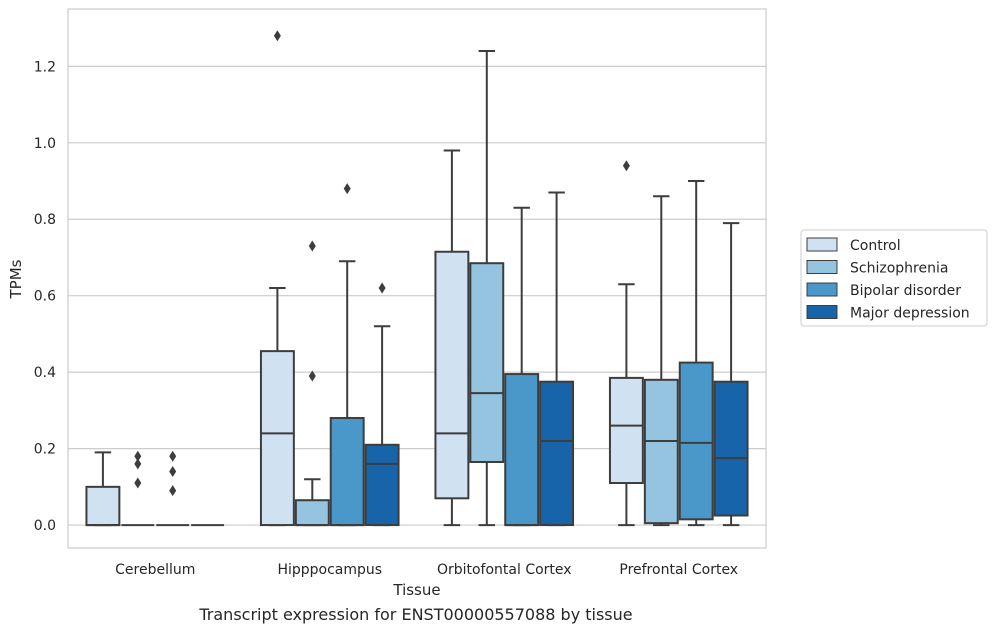  What do you see at coordinates (45, 450) in the screenshot?
I see `y-tick-label: 0.2` at bounding box center [45, 450].